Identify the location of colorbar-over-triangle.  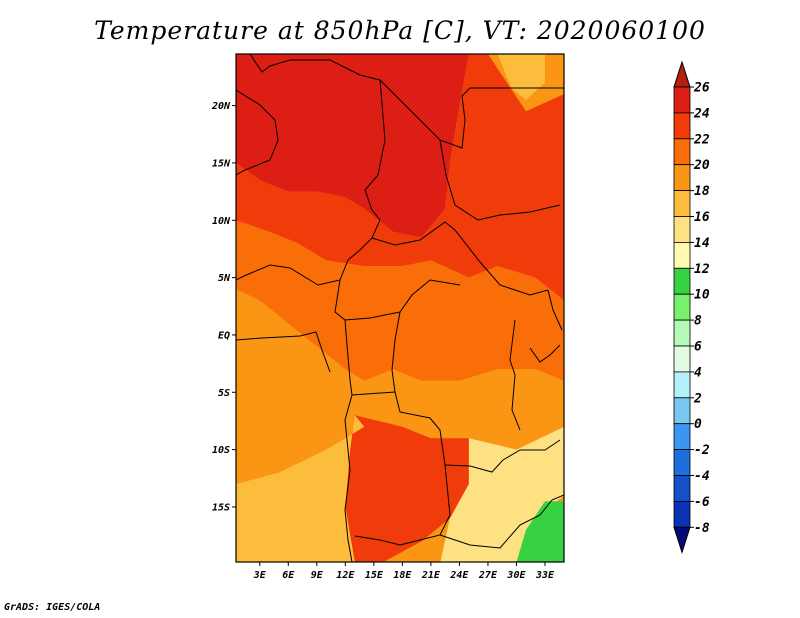
(682, 74).